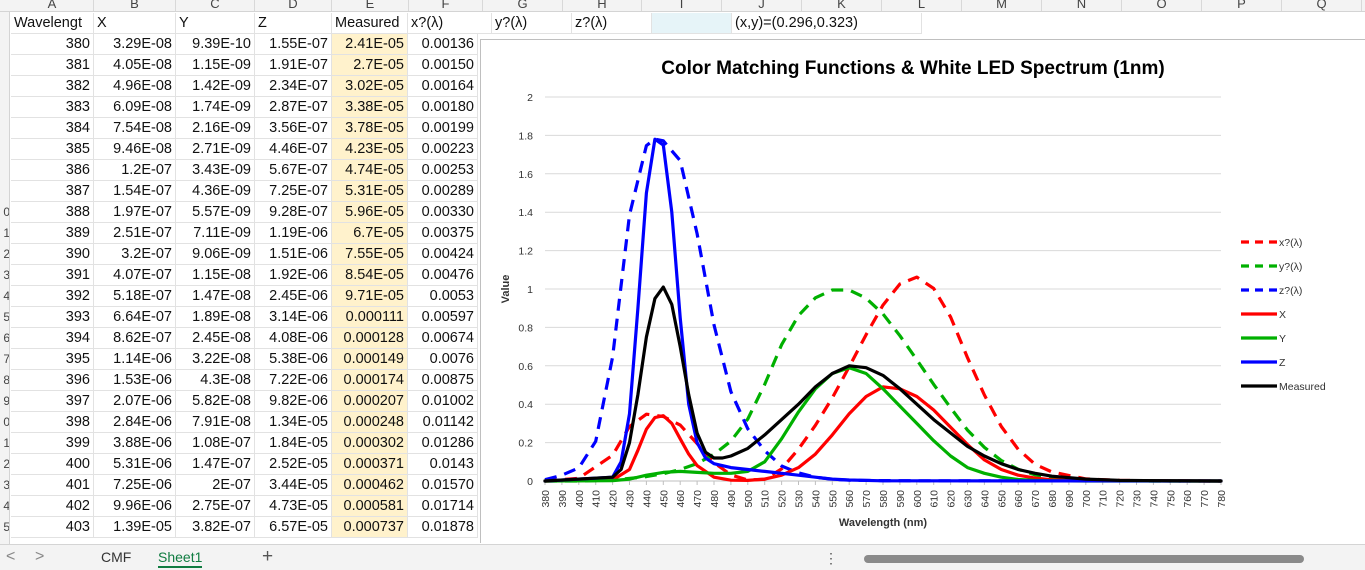  Describe the element at coordinates (215, 527) in the screenshot. I see `data-cell: 3.82E-07` at that location.